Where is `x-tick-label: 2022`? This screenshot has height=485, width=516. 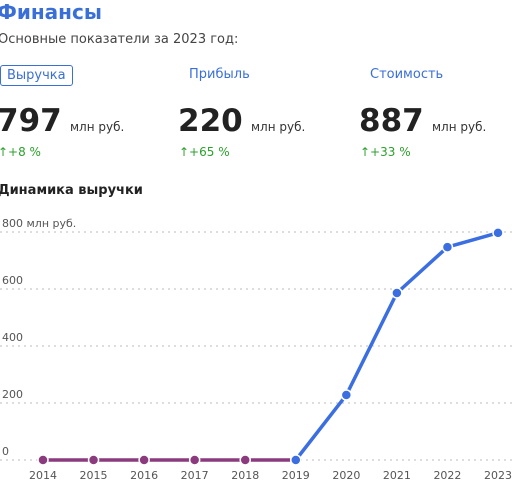
x-tick-label: 2022 is located at coordinates (447, 475).